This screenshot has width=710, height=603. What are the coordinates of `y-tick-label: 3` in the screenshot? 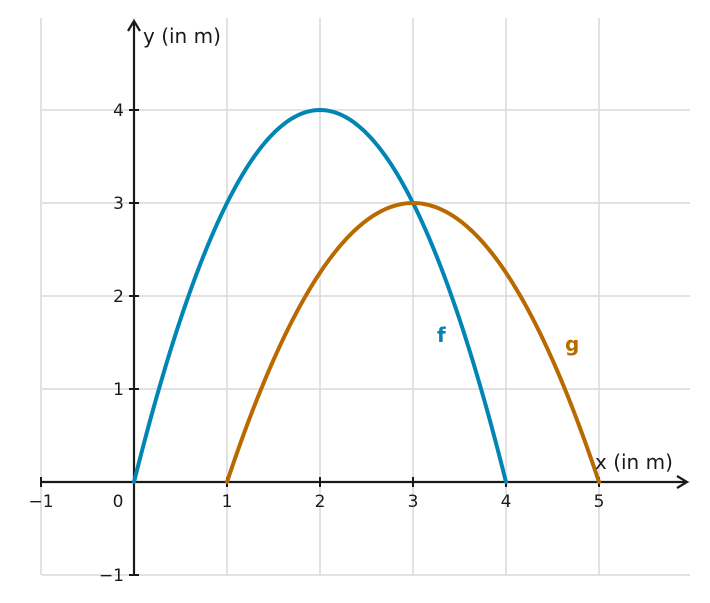 It's located at (118, 204).